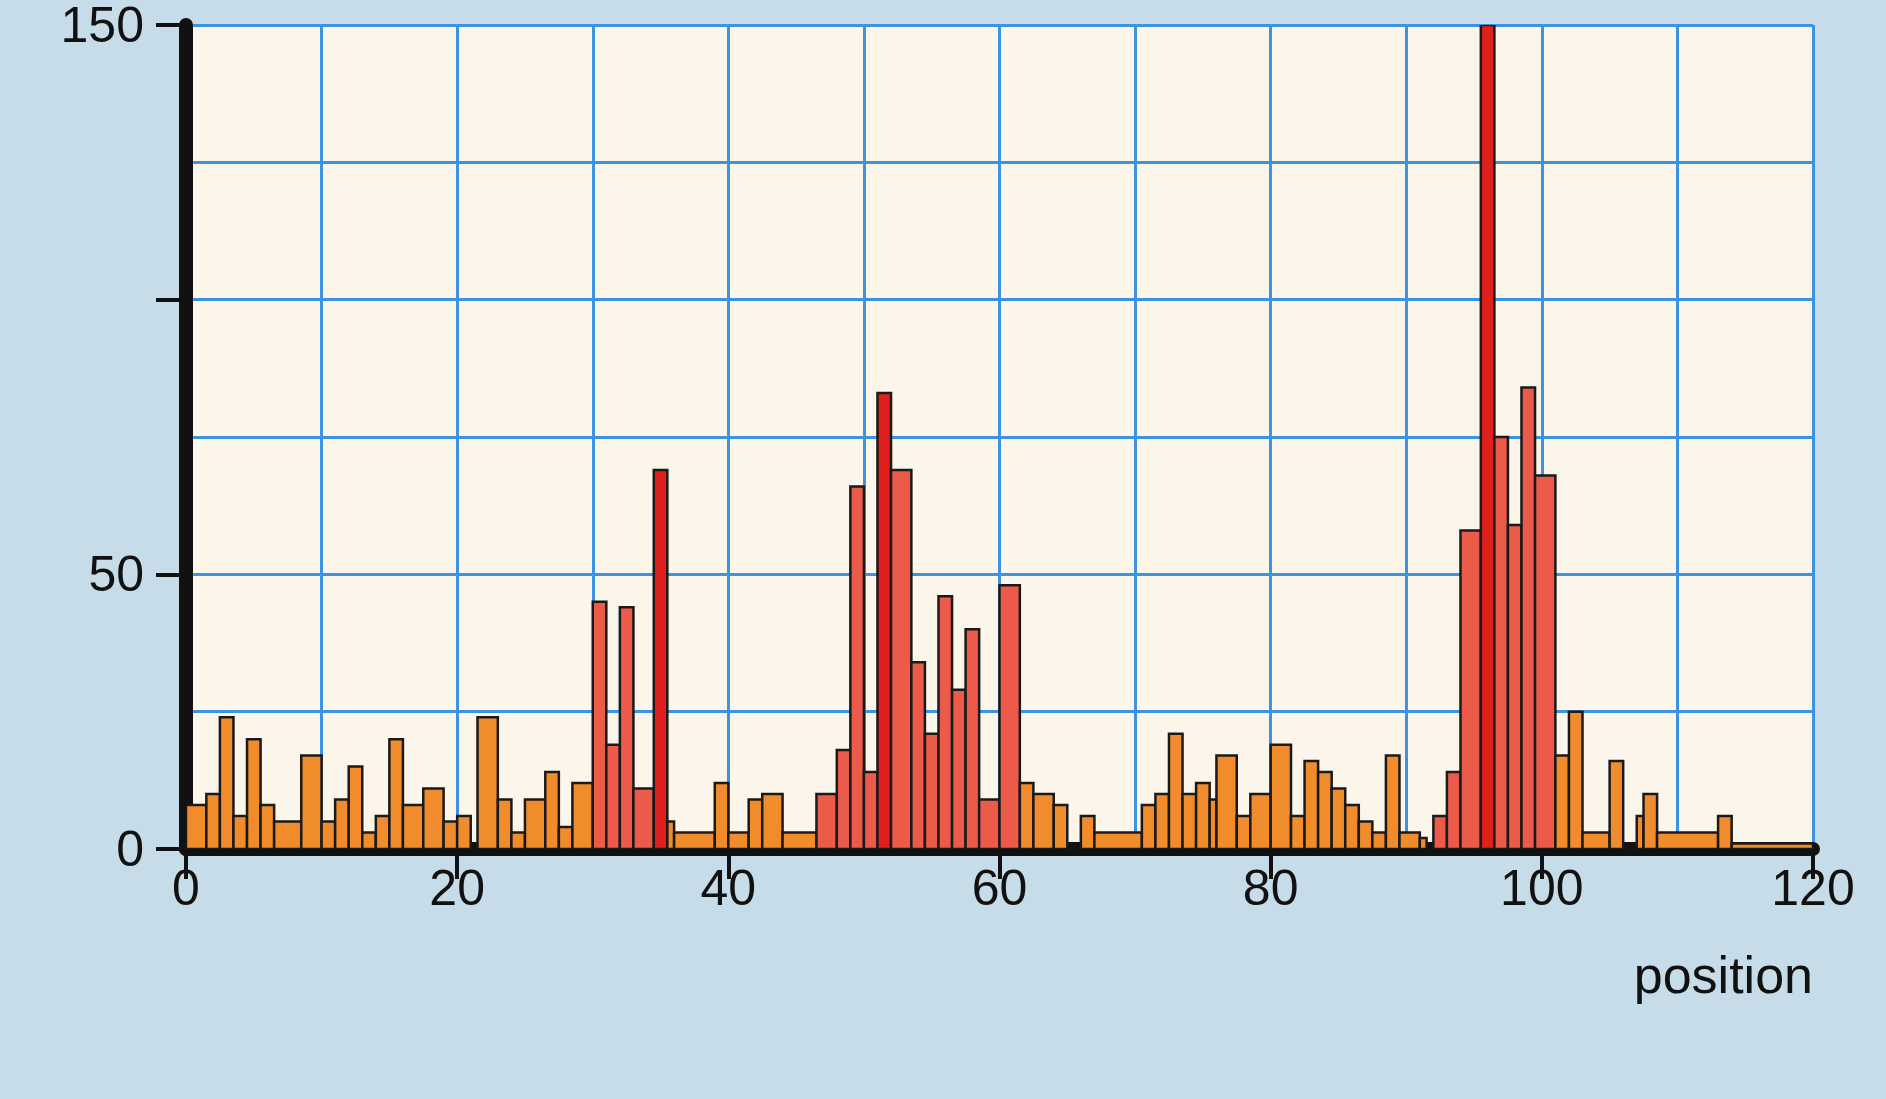 The width and height of the screenshot is (1886, 1099). Describe the element at coordinates (1813, 888) in the screenshot. I see `x-tick-label: 120` at that location.